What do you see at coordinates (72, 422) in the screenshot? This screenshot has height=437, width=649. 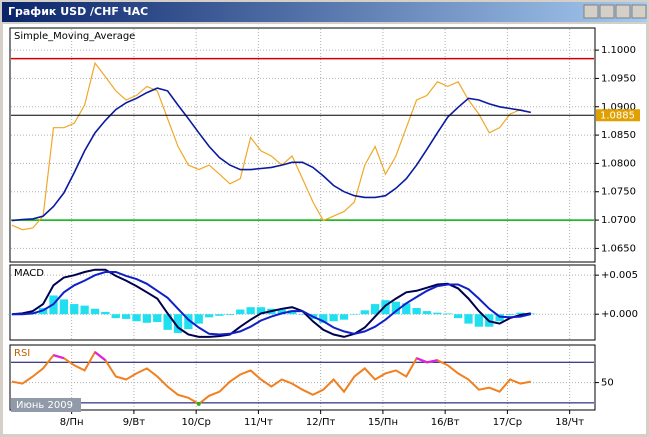 I see `x-tick-label: 8/Пн` at bounding box center [72, 422].